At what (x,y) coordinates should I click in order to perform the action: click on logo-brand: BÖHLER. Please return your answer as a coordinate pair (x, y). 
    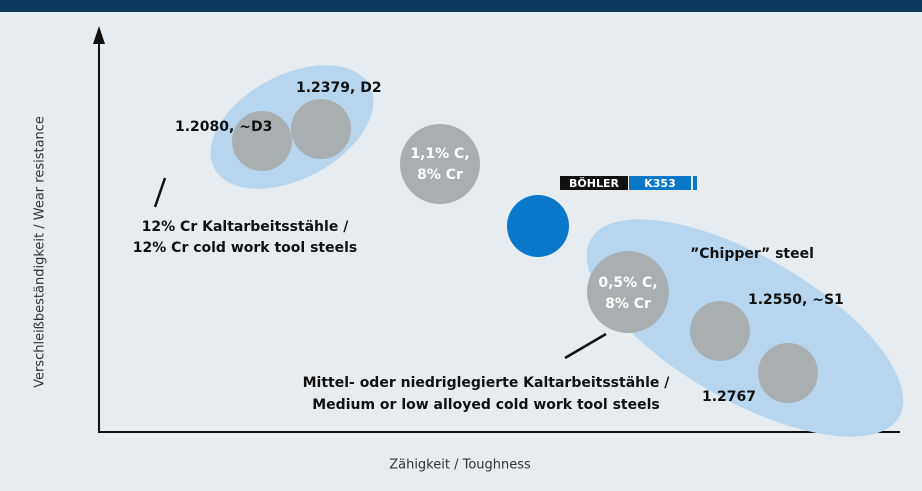
    Looking at the image, I should click on (594, 183).